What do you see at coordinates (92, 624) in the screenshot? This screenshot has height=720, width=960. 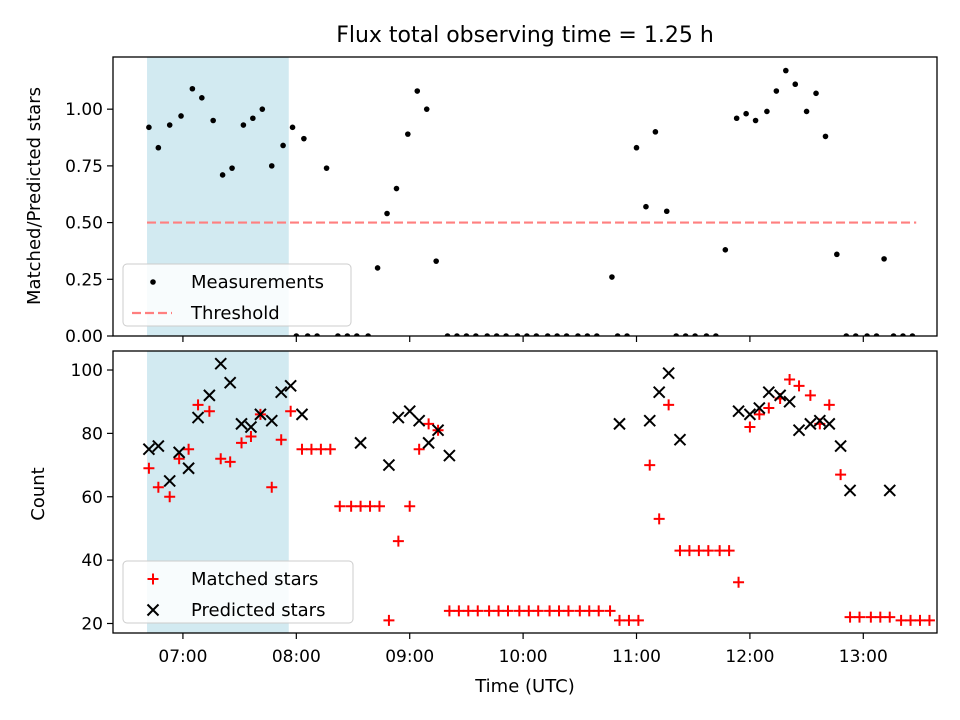 I see `y-tick-label: 20` at bounding box center [92, 624].